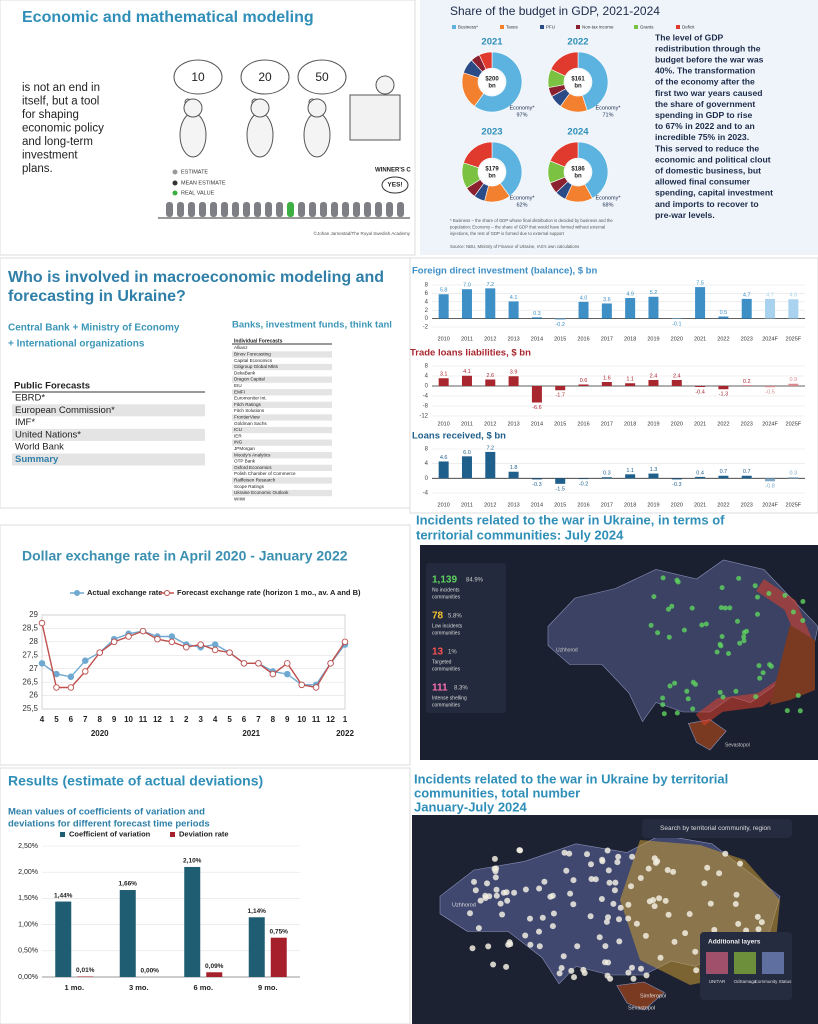 The height and width of the screenshot is (1024, 818). Describe the element at coordinates (607, 505) in the screenshot. I see `x-tick-label: 2017` at that location.